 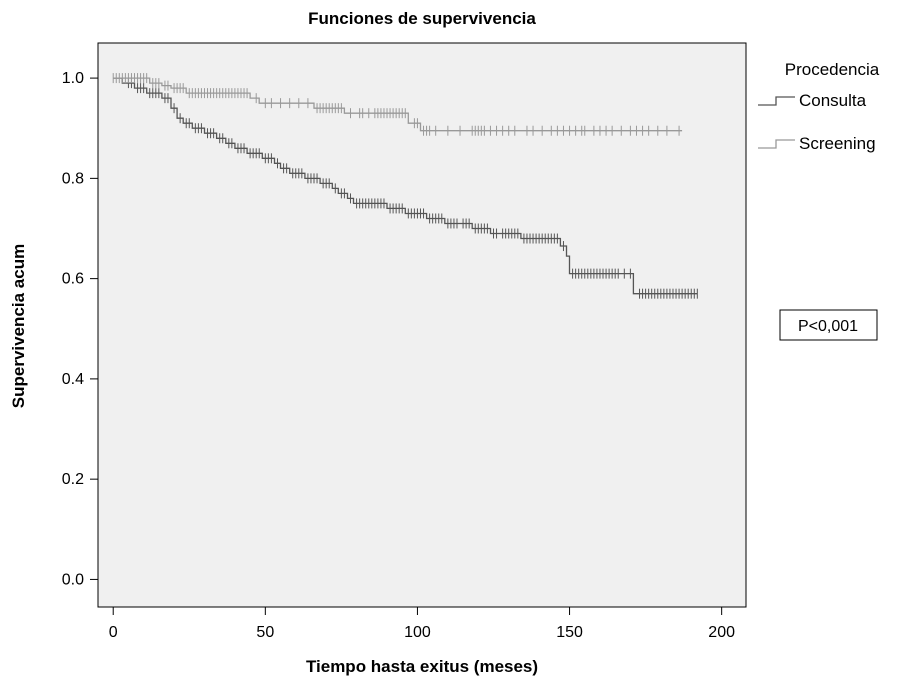 What do you see at coordinates (569, 632) in the screenshot?
I see `x-tick-label: 150` at bounding box center [569, 632].